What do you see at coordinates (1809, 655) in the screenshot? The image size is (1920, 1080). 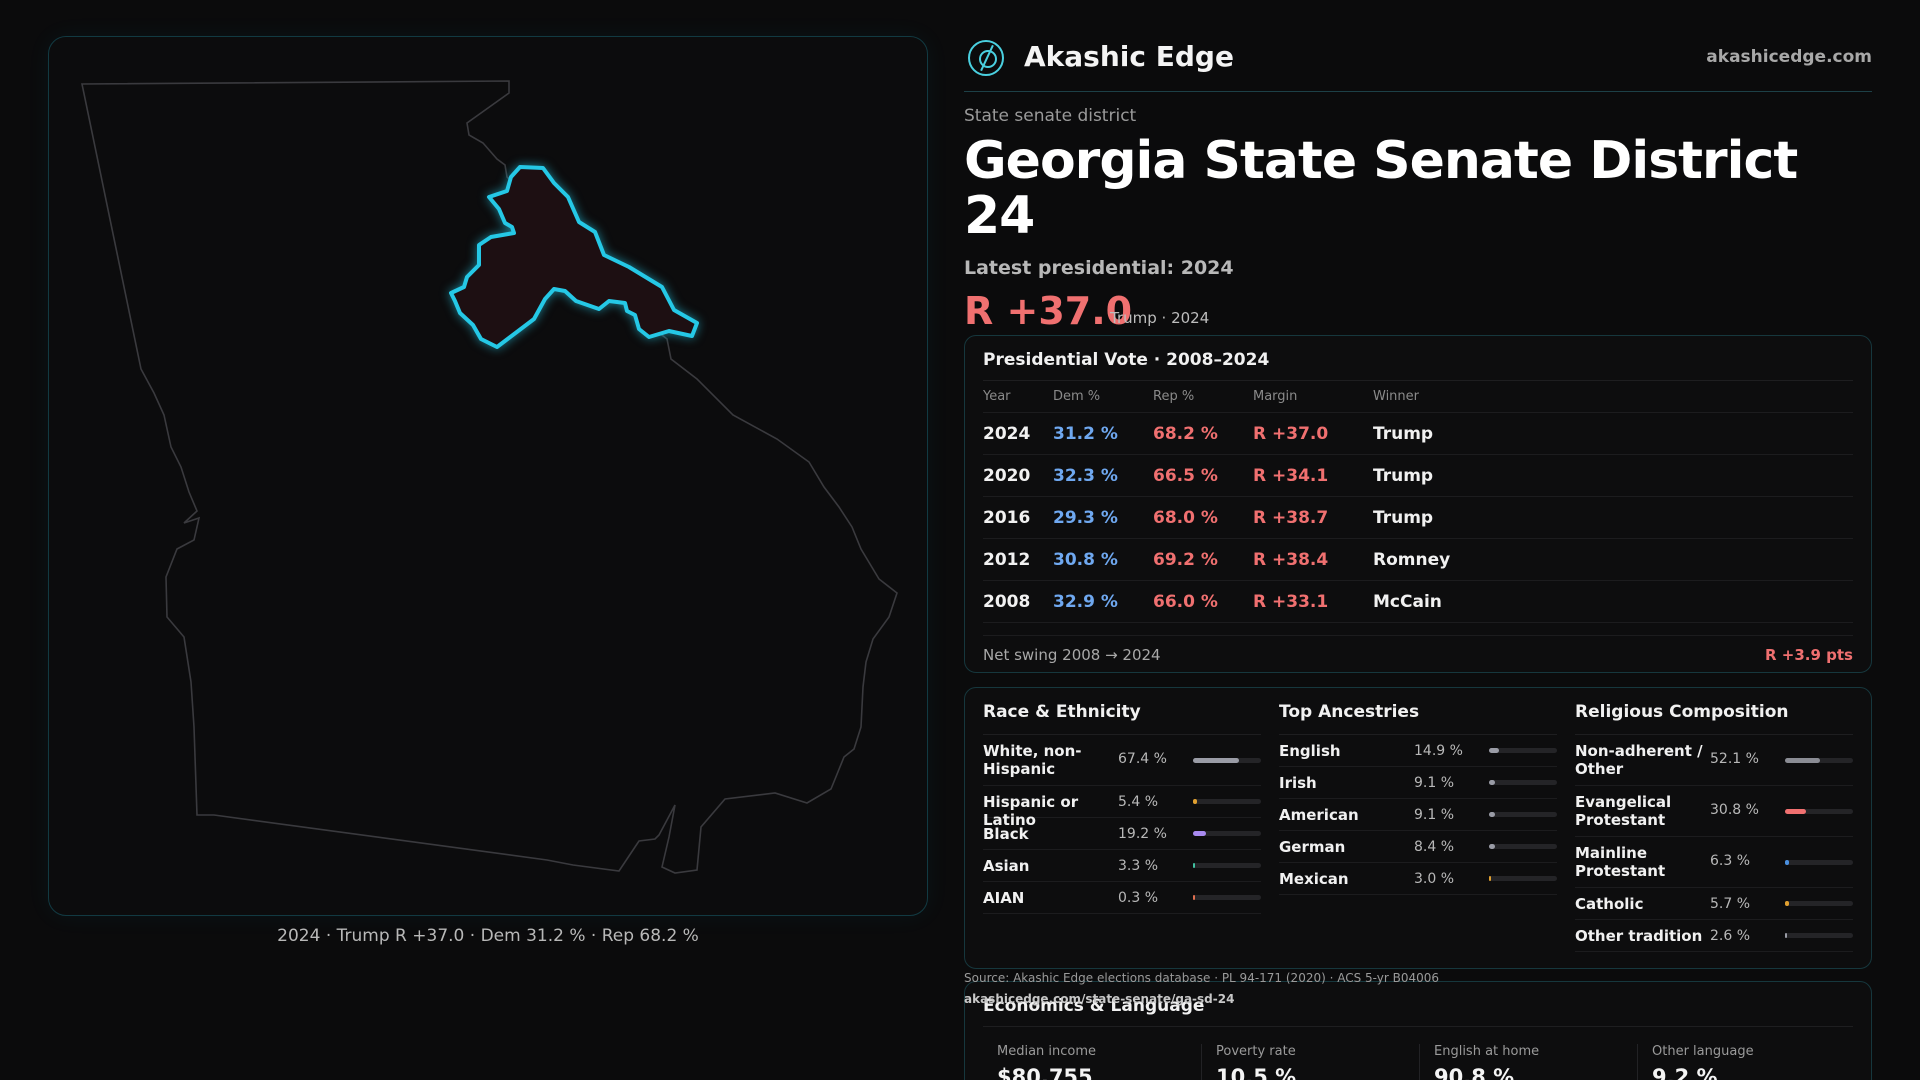 I see `net-swing-value: R +3.9 pts` at bounding box center [1809, 655].